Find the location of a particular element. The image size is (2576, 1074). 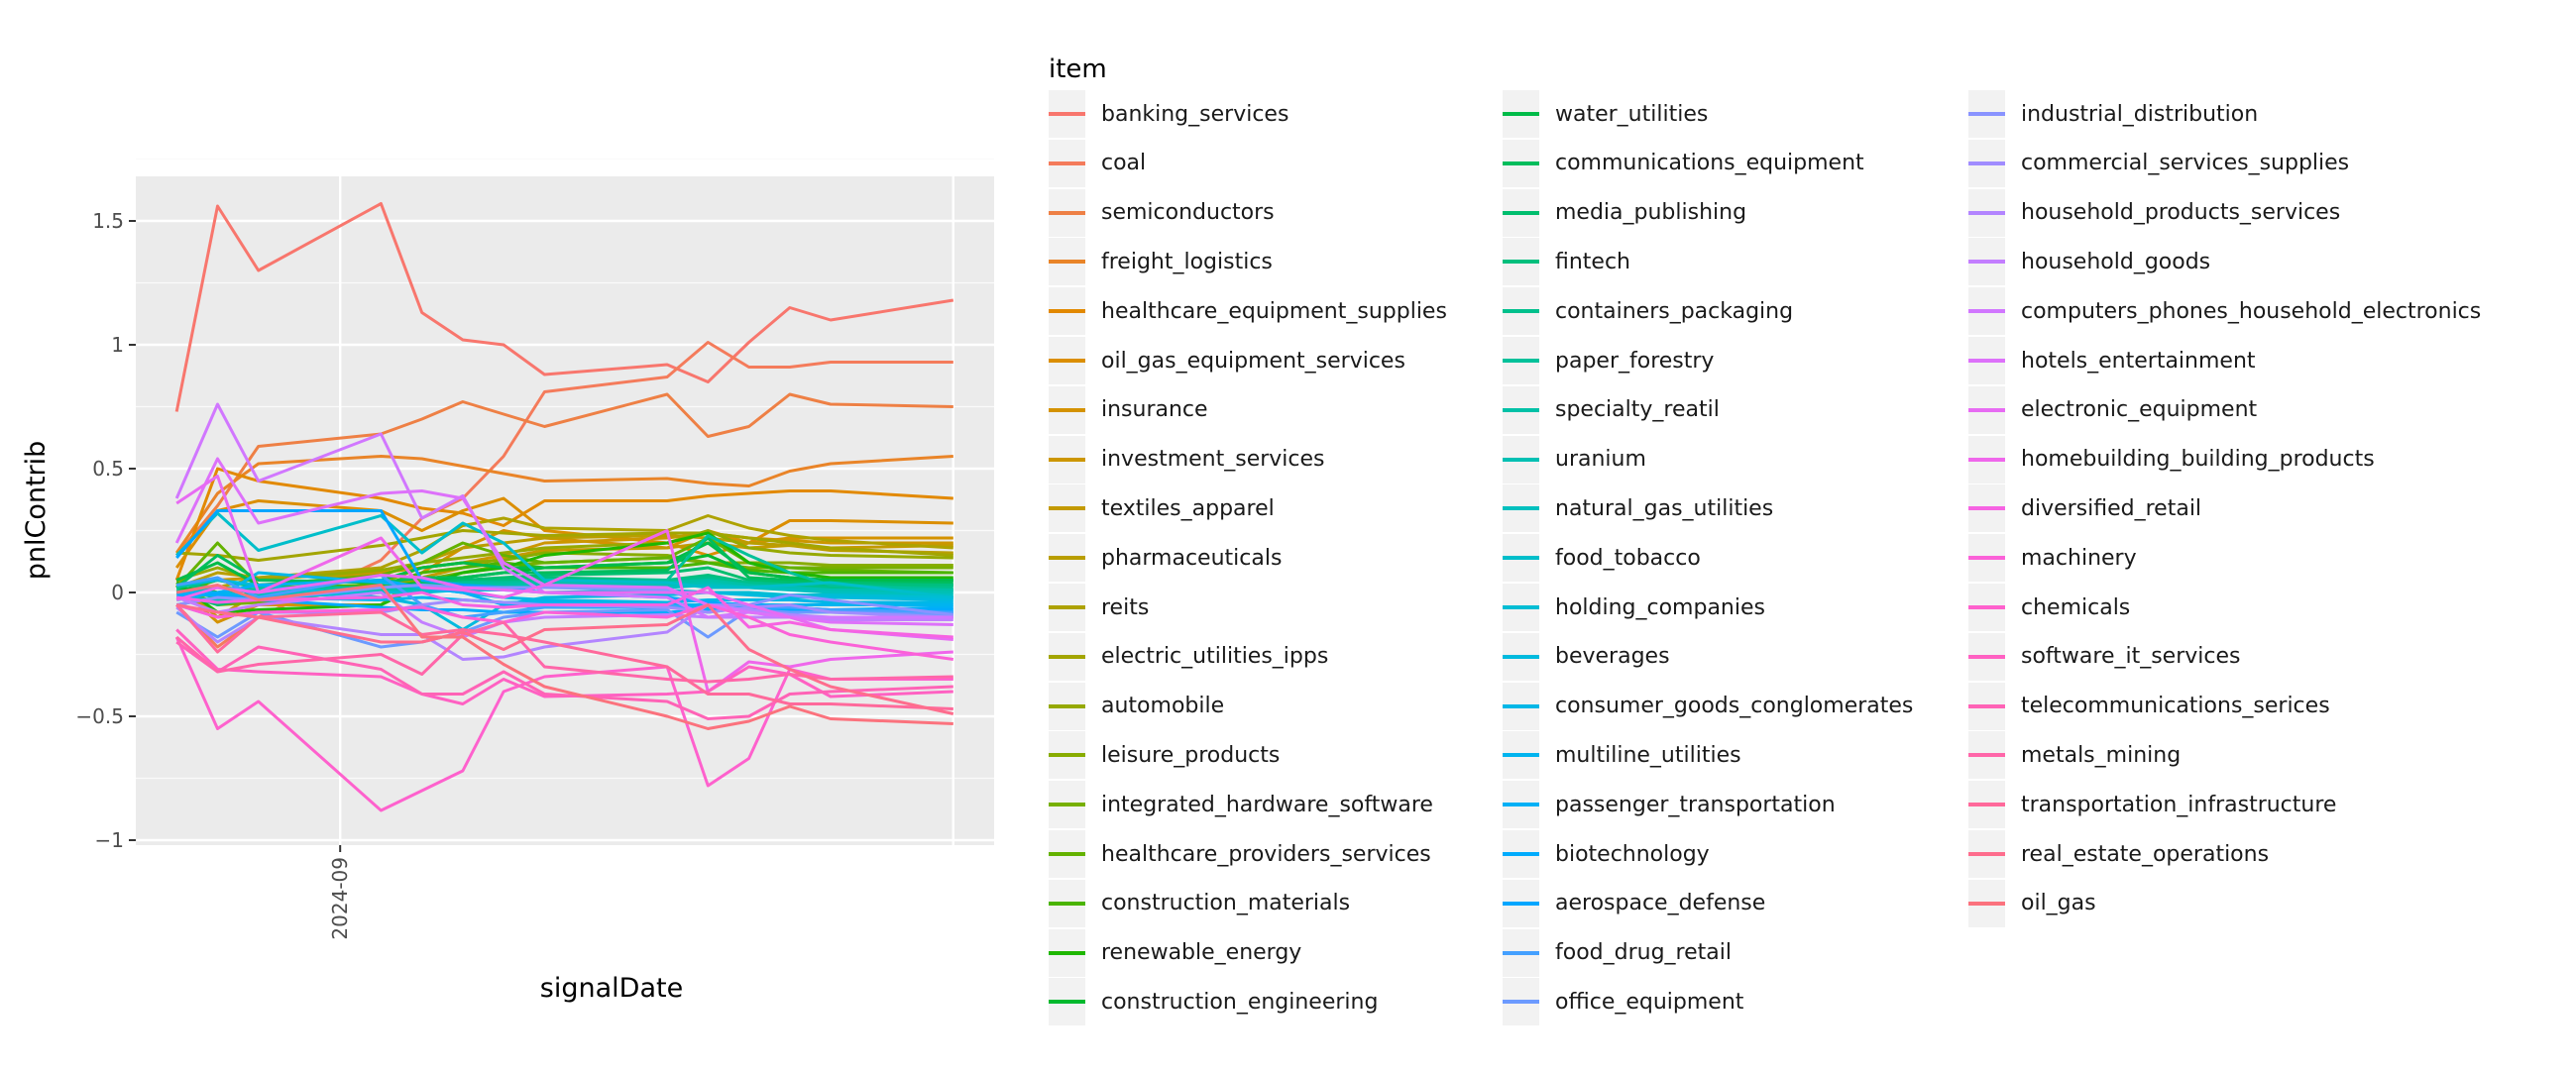

legend-item: electronic_equipment is located at coordinates (2112, 410).